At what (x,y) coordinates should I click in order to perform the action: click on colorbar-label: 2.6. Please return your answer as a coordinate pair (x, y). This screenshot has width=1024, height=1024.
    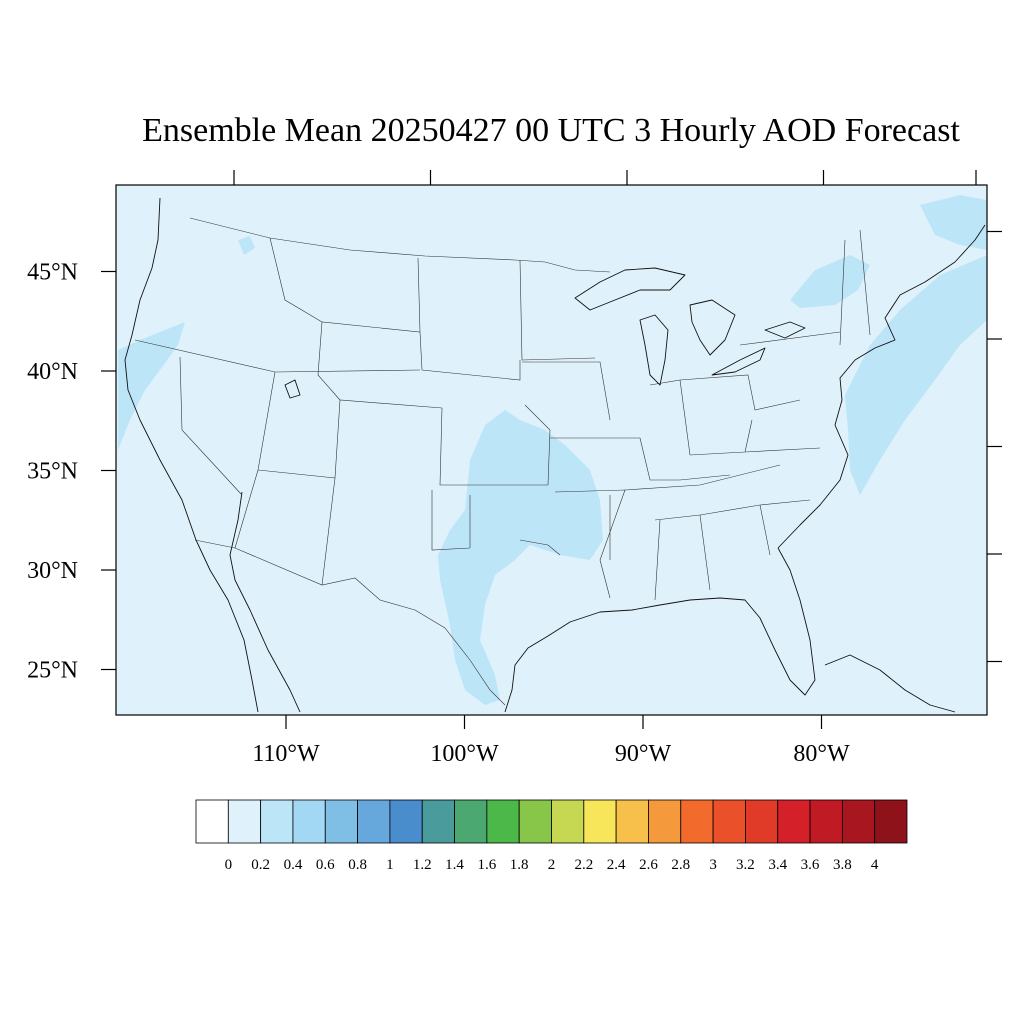
    Looking at the image, I should click on (648, 865).